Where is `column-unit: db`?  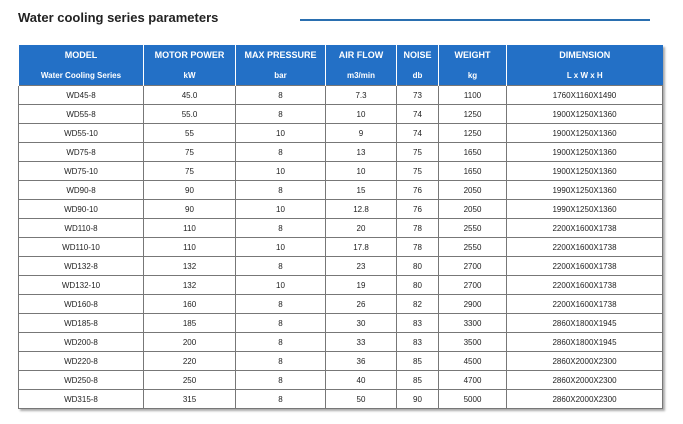
column-unit: db is located at coordinates (417, 75).